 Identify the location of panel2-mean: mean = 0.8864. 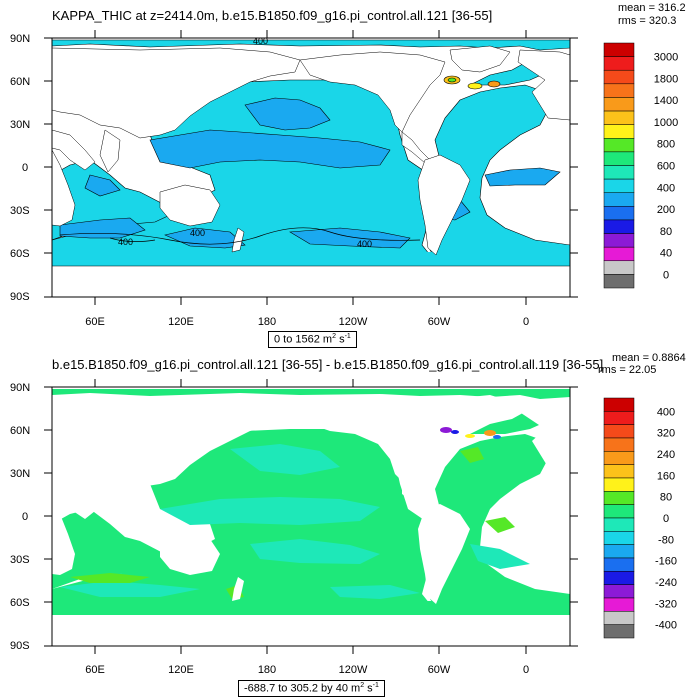
(649, 358).